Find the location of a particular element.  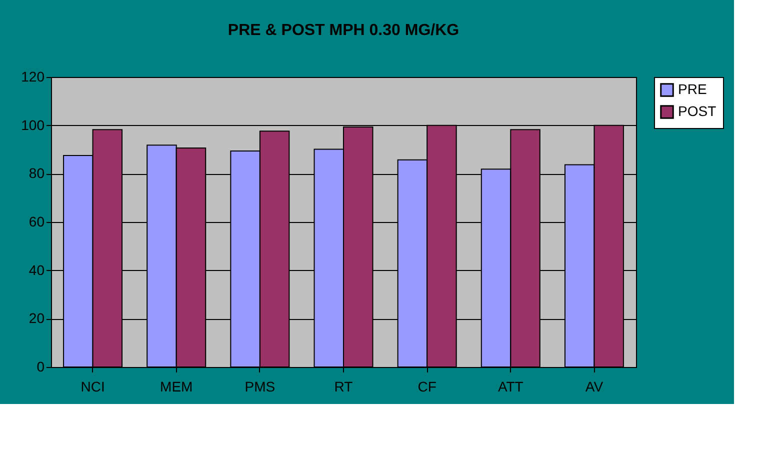

x-tick-label: RT is located at coordinates (344, 386).